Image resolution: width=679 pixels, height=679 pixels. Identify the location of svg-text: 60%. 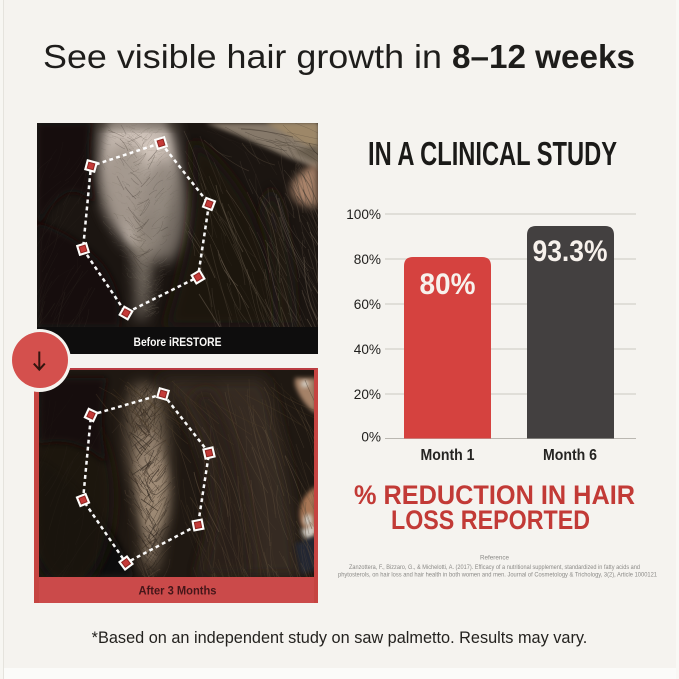
(367, 304).